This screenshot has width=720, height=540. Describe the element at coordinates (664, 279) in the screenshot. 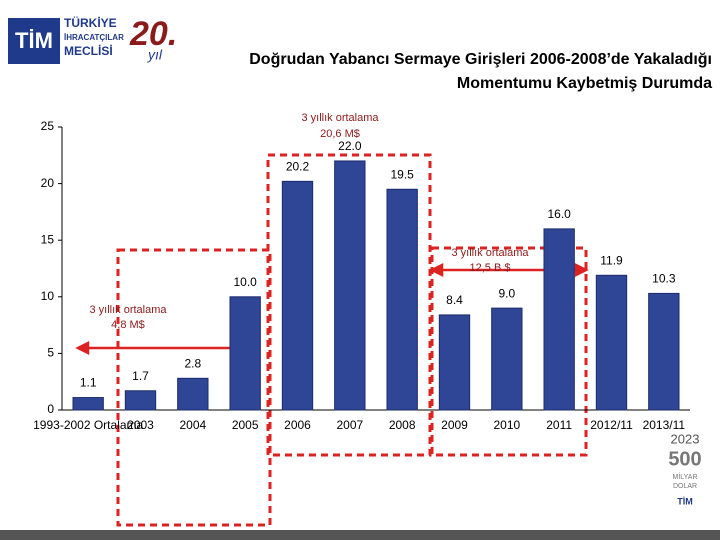

I see `value-label: 10.3` at that location.